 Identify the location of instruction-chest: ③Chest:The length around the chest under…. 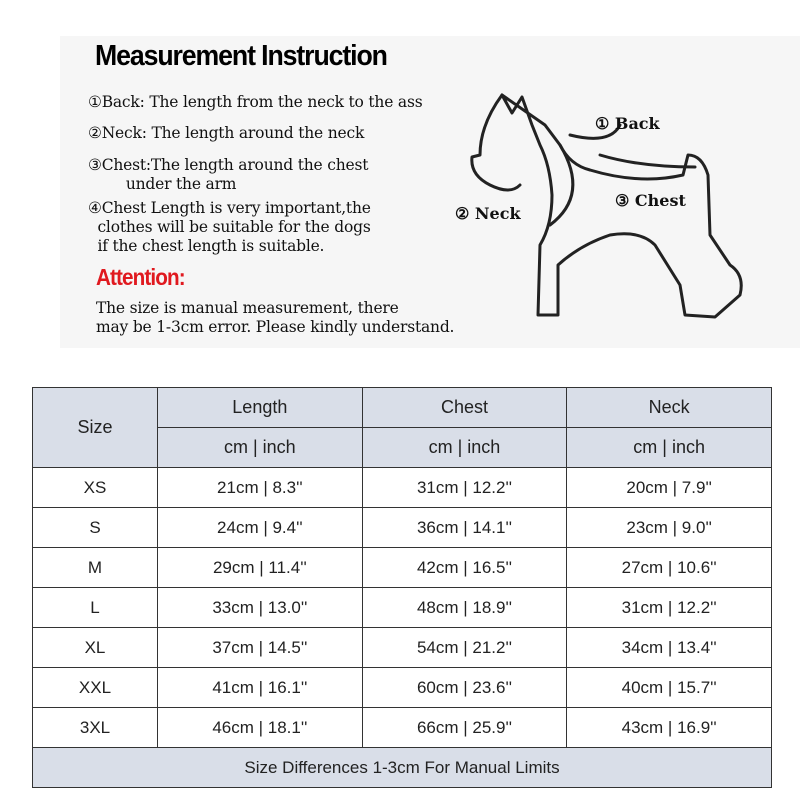
(228, 174).